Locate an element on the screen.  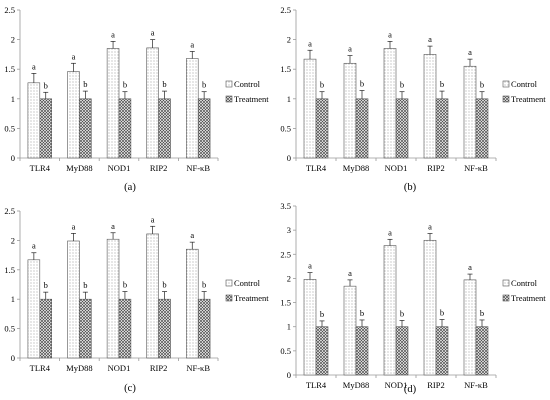
y-tick-label: 3 is located at coordinates (289, 230).